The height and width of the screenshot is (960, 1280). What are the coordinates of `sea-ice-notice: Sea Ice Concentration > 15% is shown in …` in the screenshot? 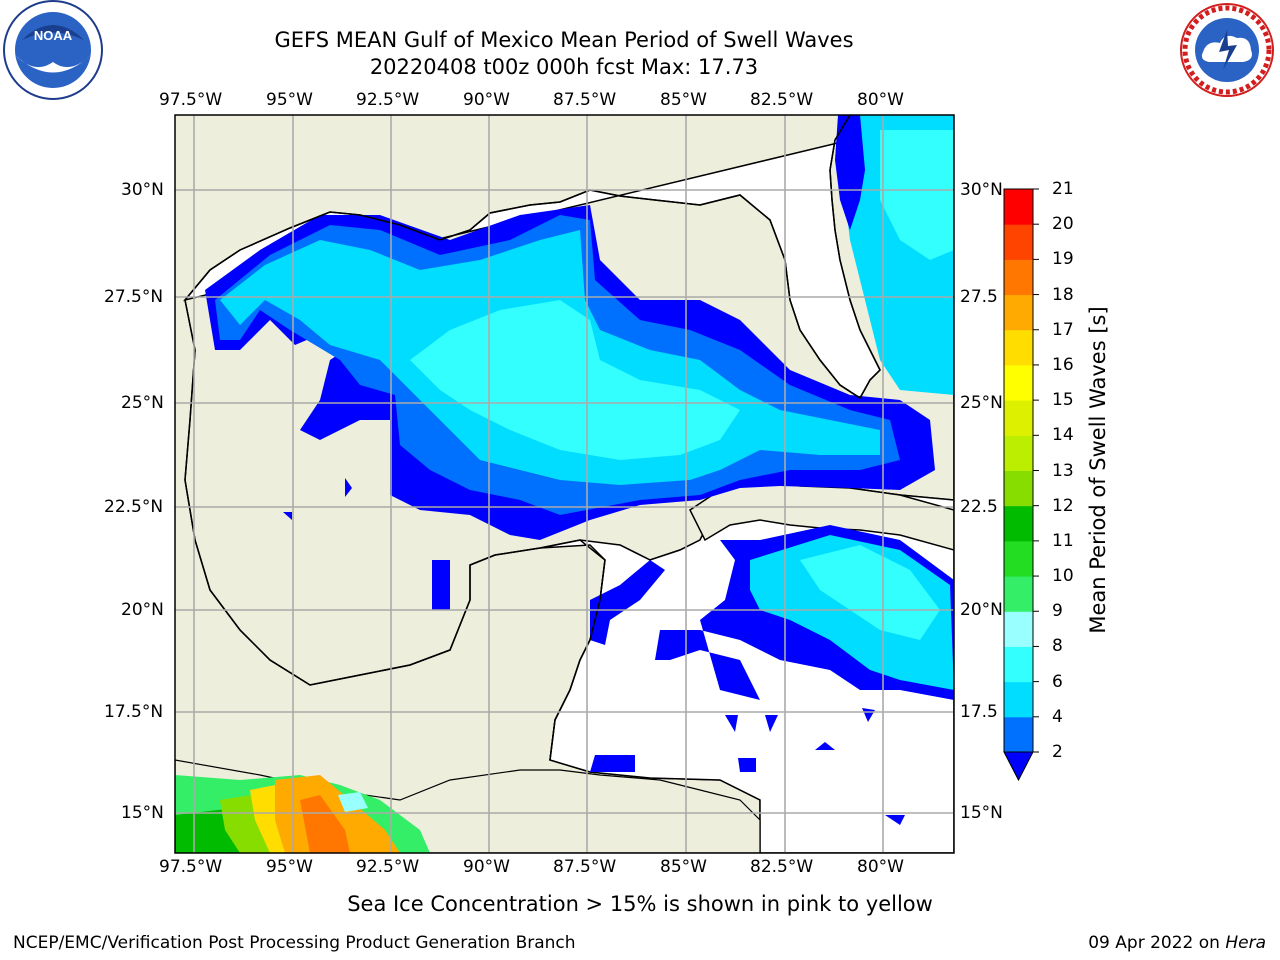 It's located at (640, 904).